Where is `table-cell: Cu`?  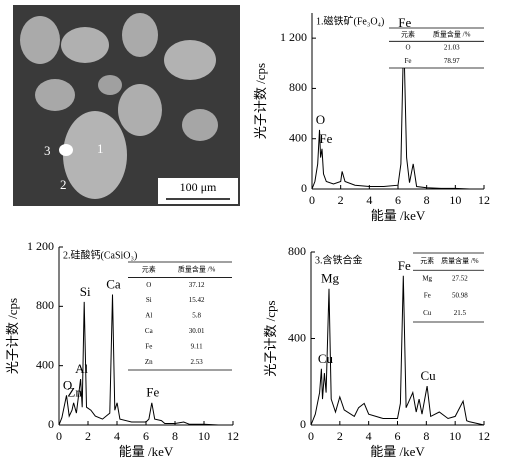
table-cell: Cu is located at coordinates (427, 313).